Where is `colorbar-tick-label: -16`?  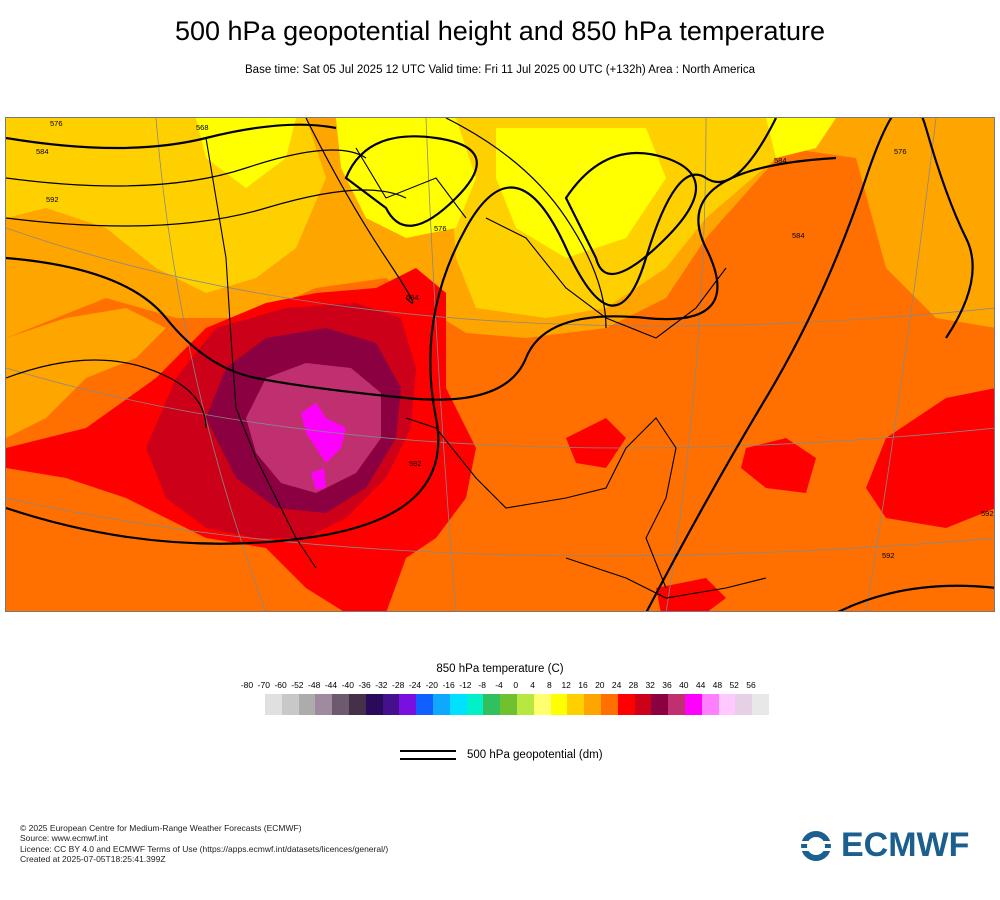 colorbar-tick-label: -16 is located at coordinates (448, 685).